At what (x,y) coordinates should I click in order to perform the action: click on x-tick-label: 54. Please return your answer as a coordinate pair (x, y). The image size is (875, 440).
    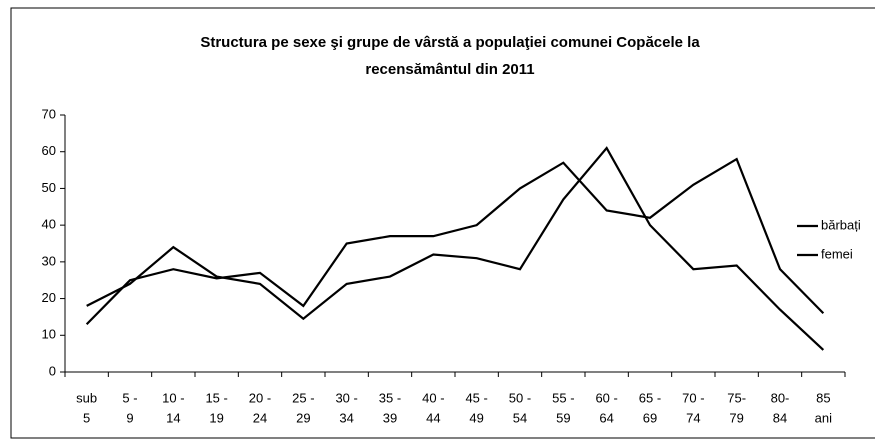
    Looking at the image, I should click on (520, 417).